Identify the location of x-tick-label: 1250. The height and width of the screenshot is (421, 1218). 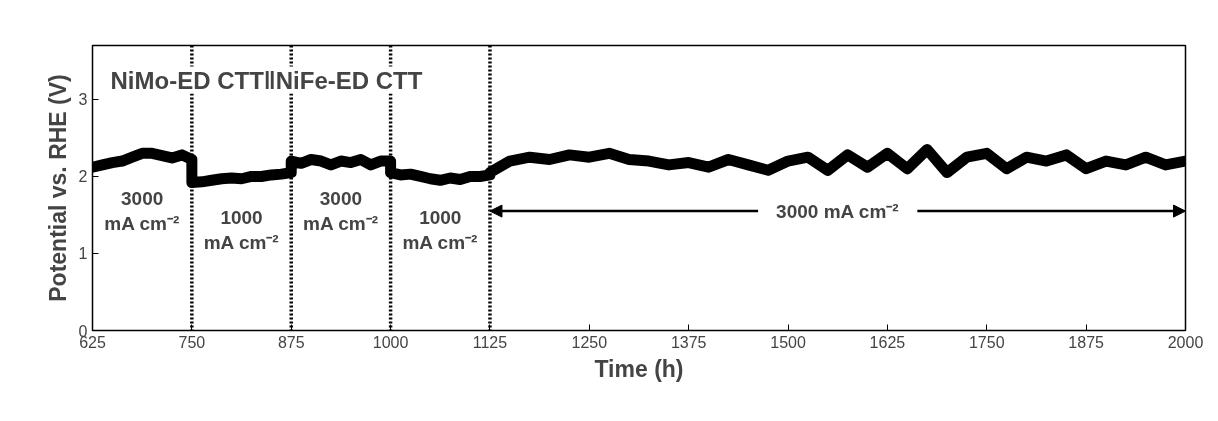
(589, 342).